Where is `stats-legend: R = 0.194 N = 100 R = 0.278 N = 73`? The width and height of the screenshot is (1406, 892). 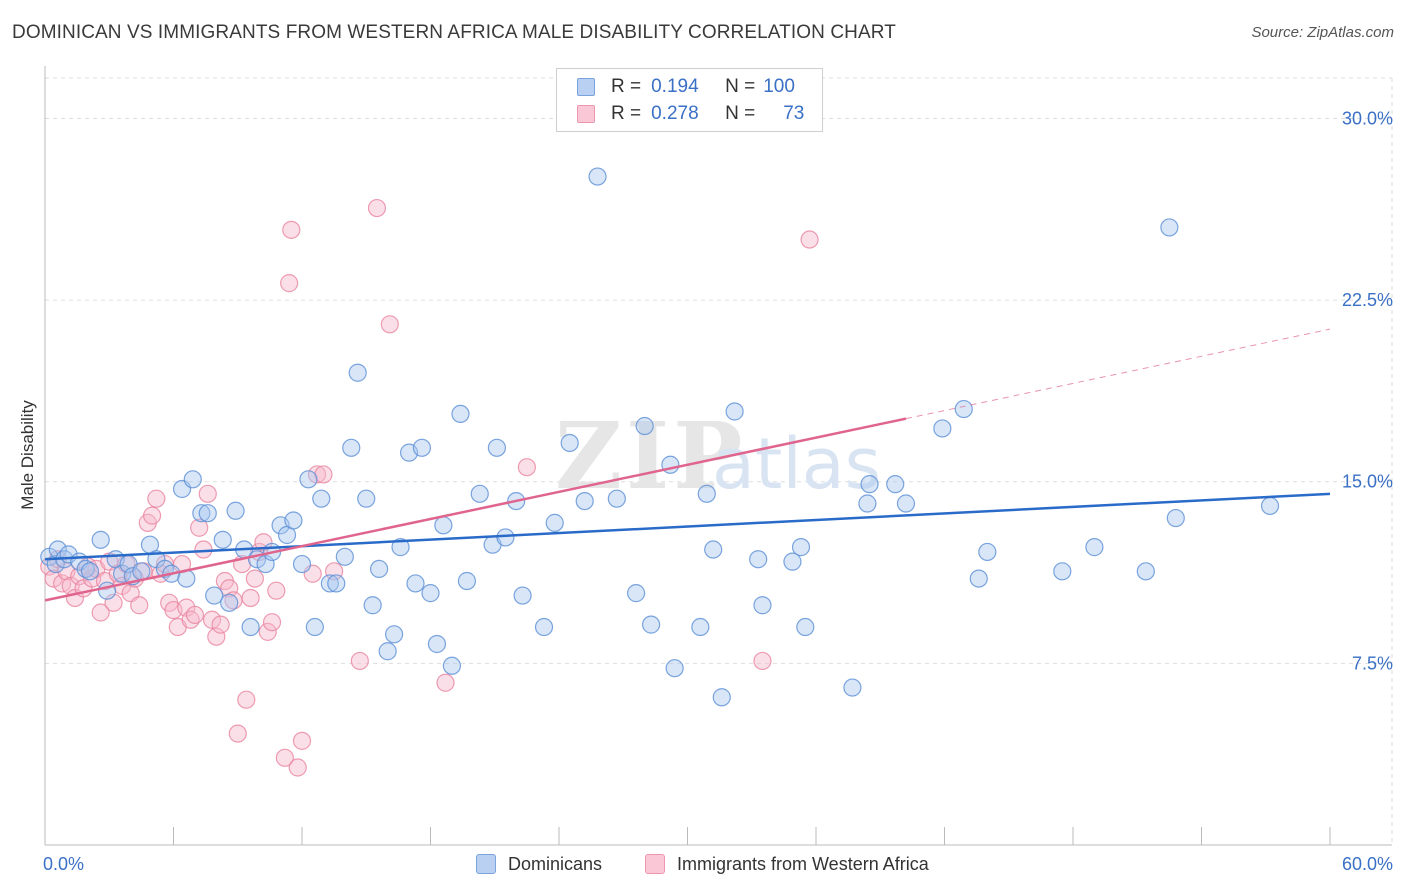
stats-legend: R = 0.194 N = 100 R = 0.278 N = 73 is located at coordinates (689, 100).